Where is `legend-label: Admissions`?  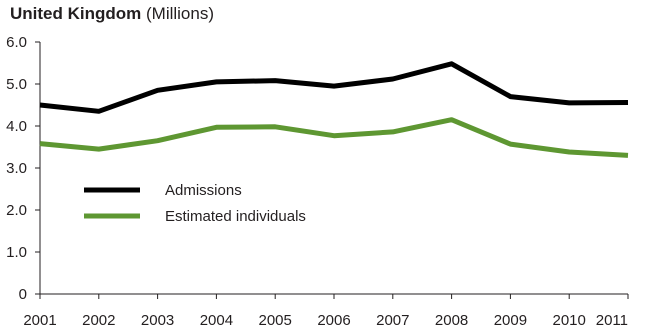
legend-label: Admissions is located at coordinates (203, 190).